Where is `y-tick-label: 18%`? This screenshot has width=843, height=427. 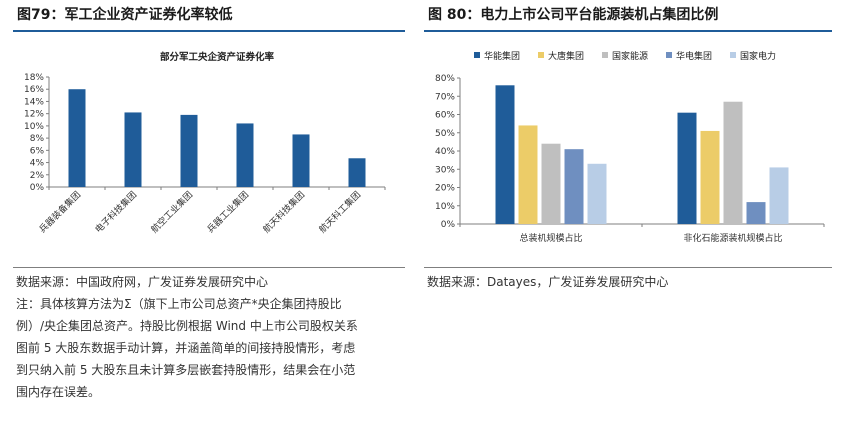 y-tick-label: 18% is located at coordinates (34, 78).